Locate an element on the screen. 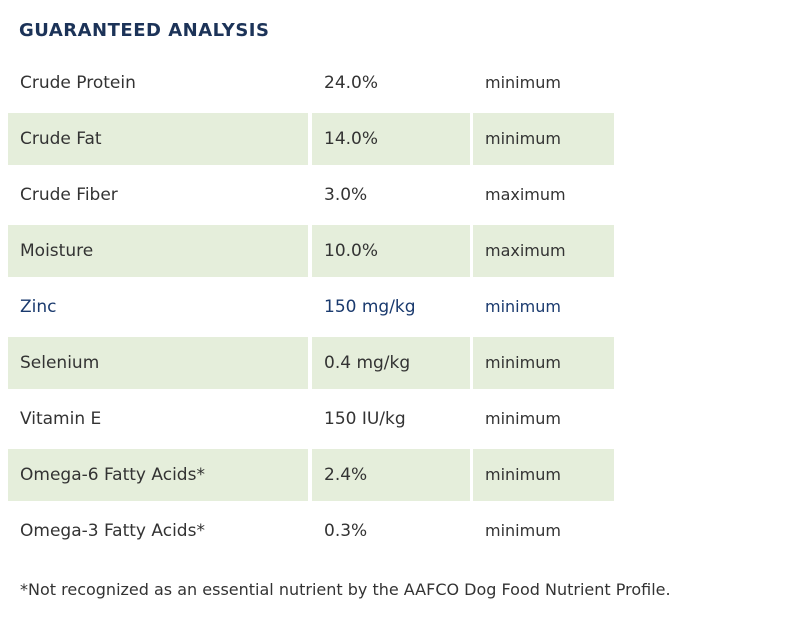  nutrient-cell: Vitamin E is located at coordinates (61, 419).